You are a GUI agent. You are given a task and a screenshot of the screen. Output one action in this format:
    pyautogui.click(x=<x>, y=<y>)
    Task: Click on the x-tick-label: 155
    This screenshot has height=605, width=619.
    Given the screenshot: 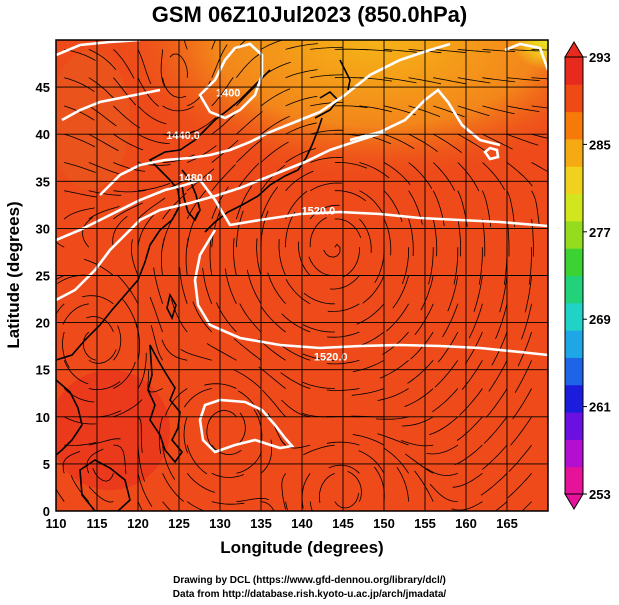 What is the action you would take?
    pyautogui.click(x=425, y=523)
    